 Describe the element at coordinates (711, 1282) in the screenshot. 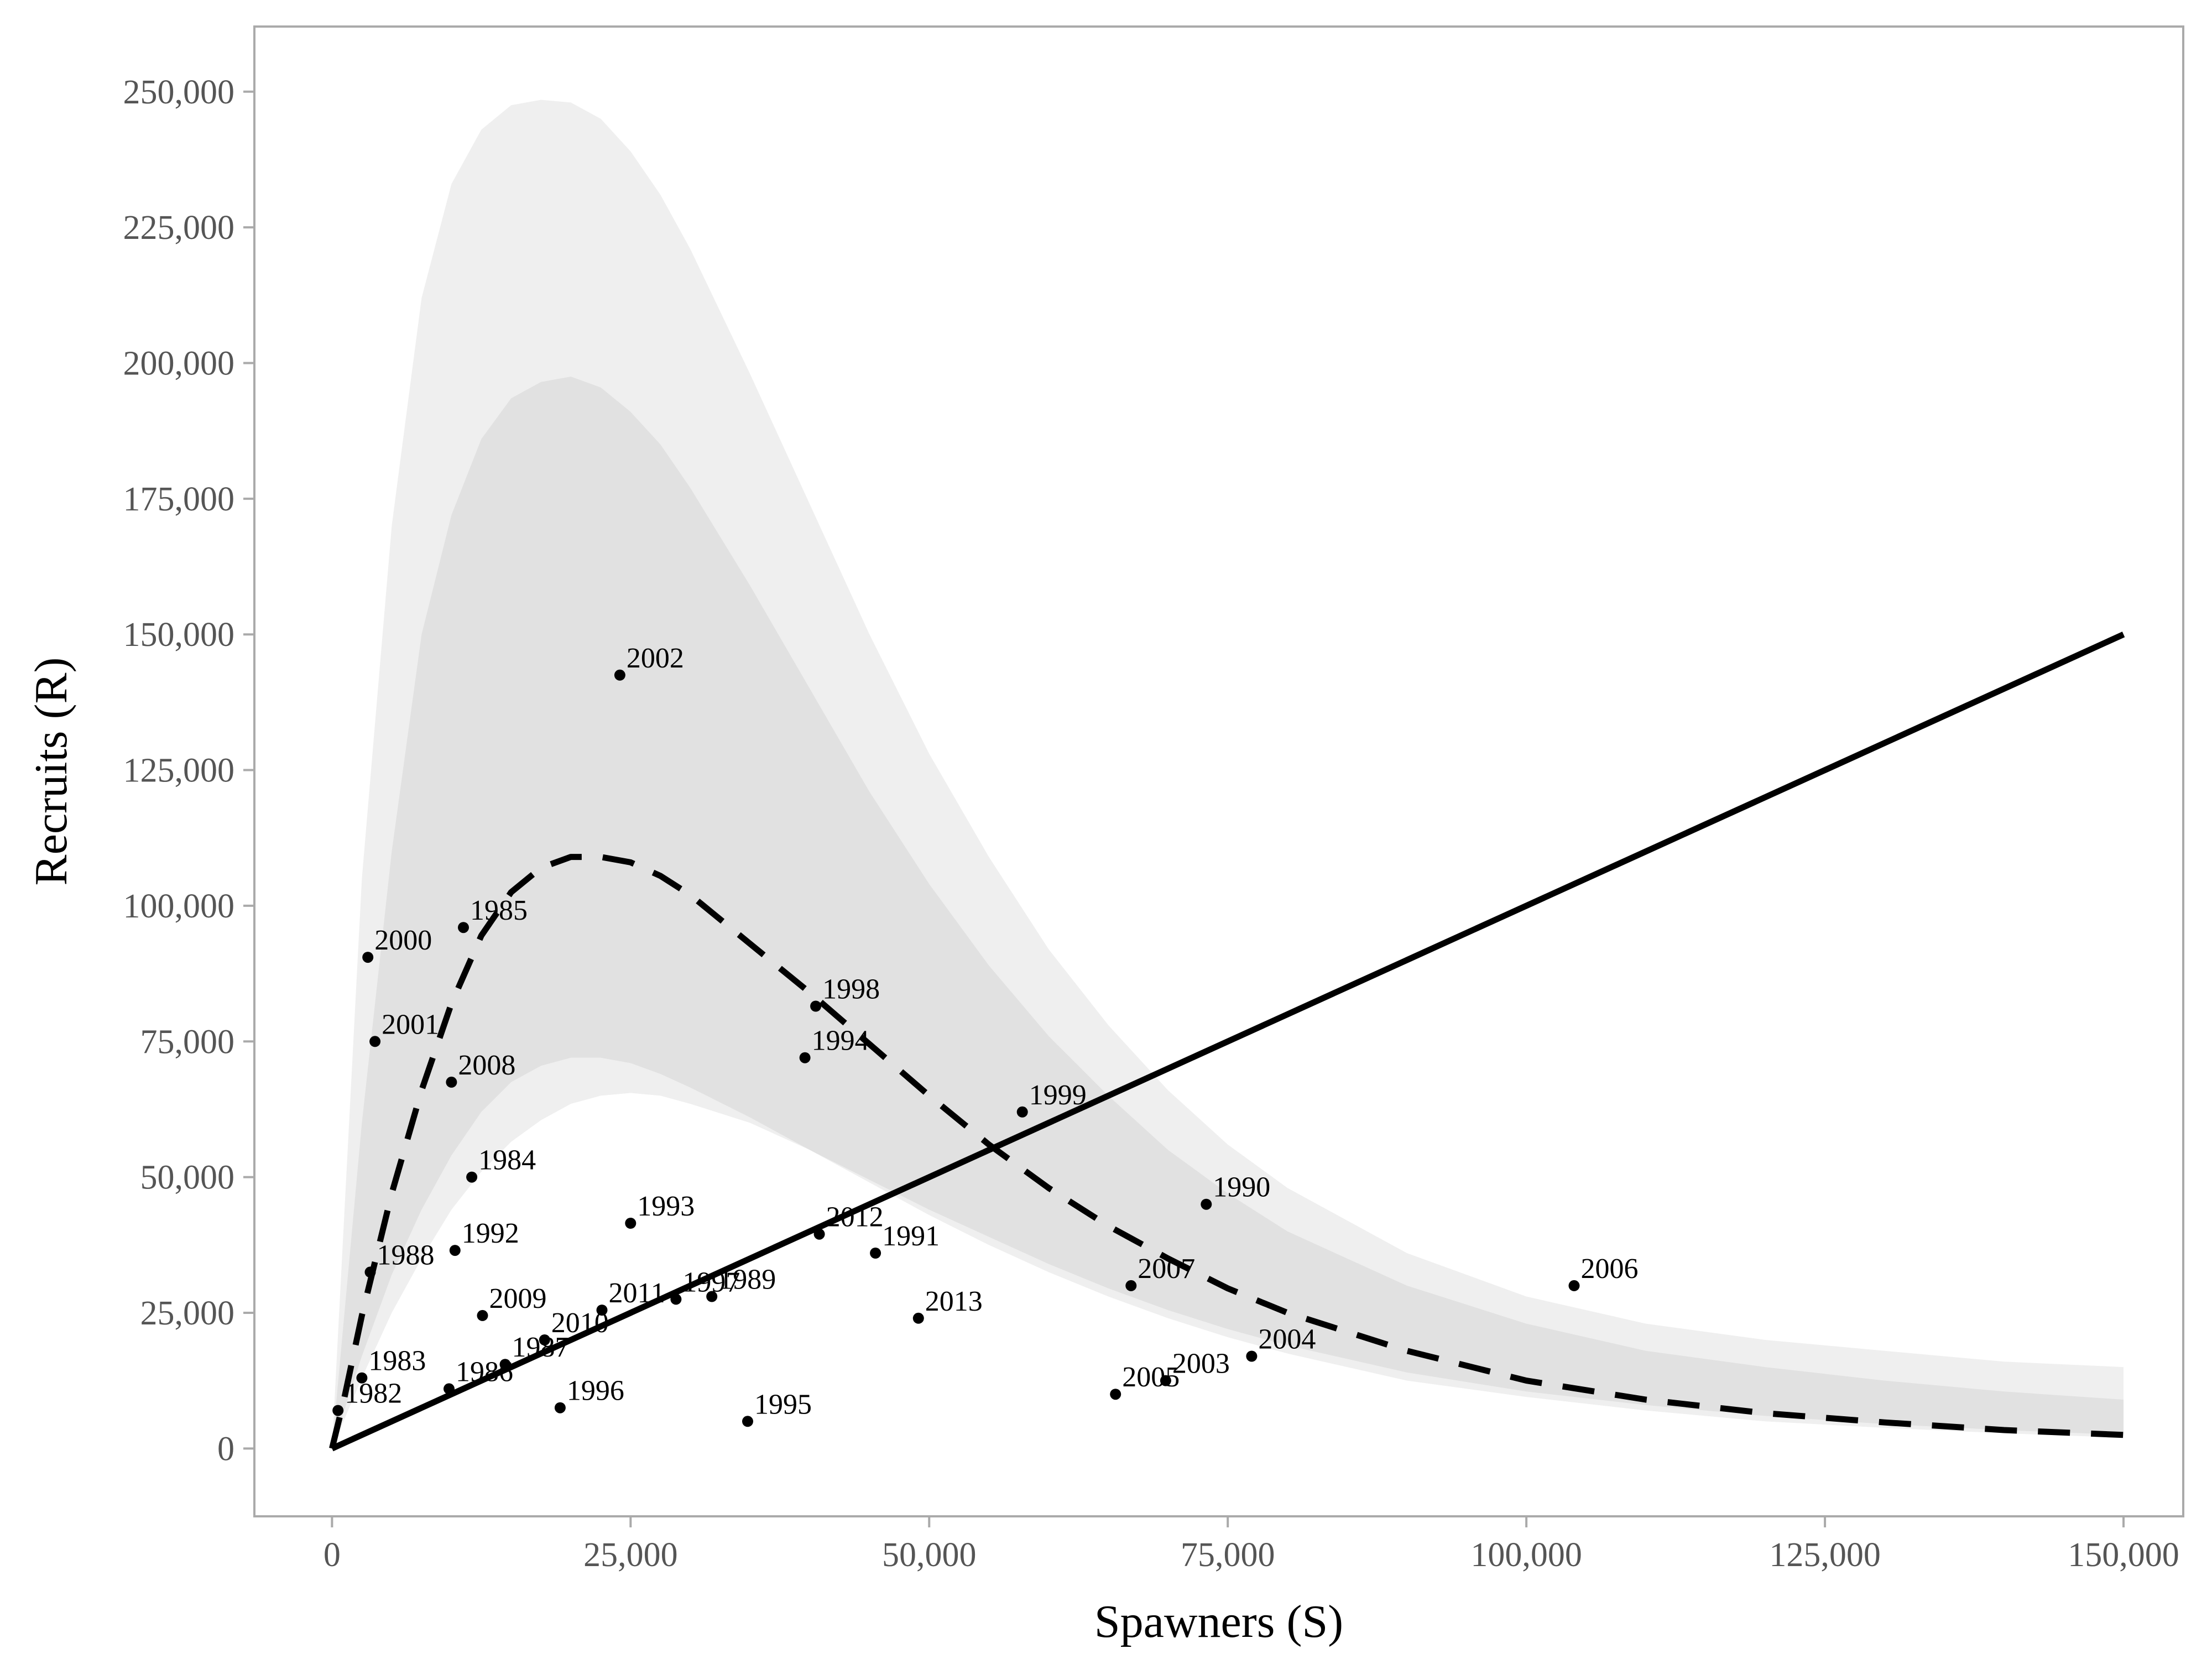

I see `data-point-label-1997: 1997` at that location.